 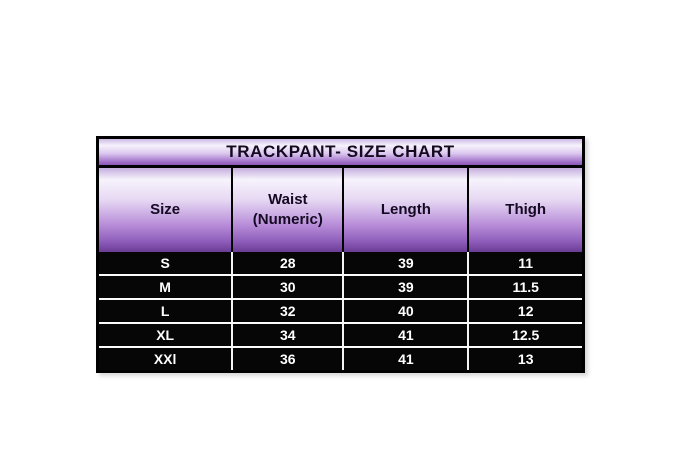 I want to click on table-row-l: L 32 40 12, so click(x=340, y=312).